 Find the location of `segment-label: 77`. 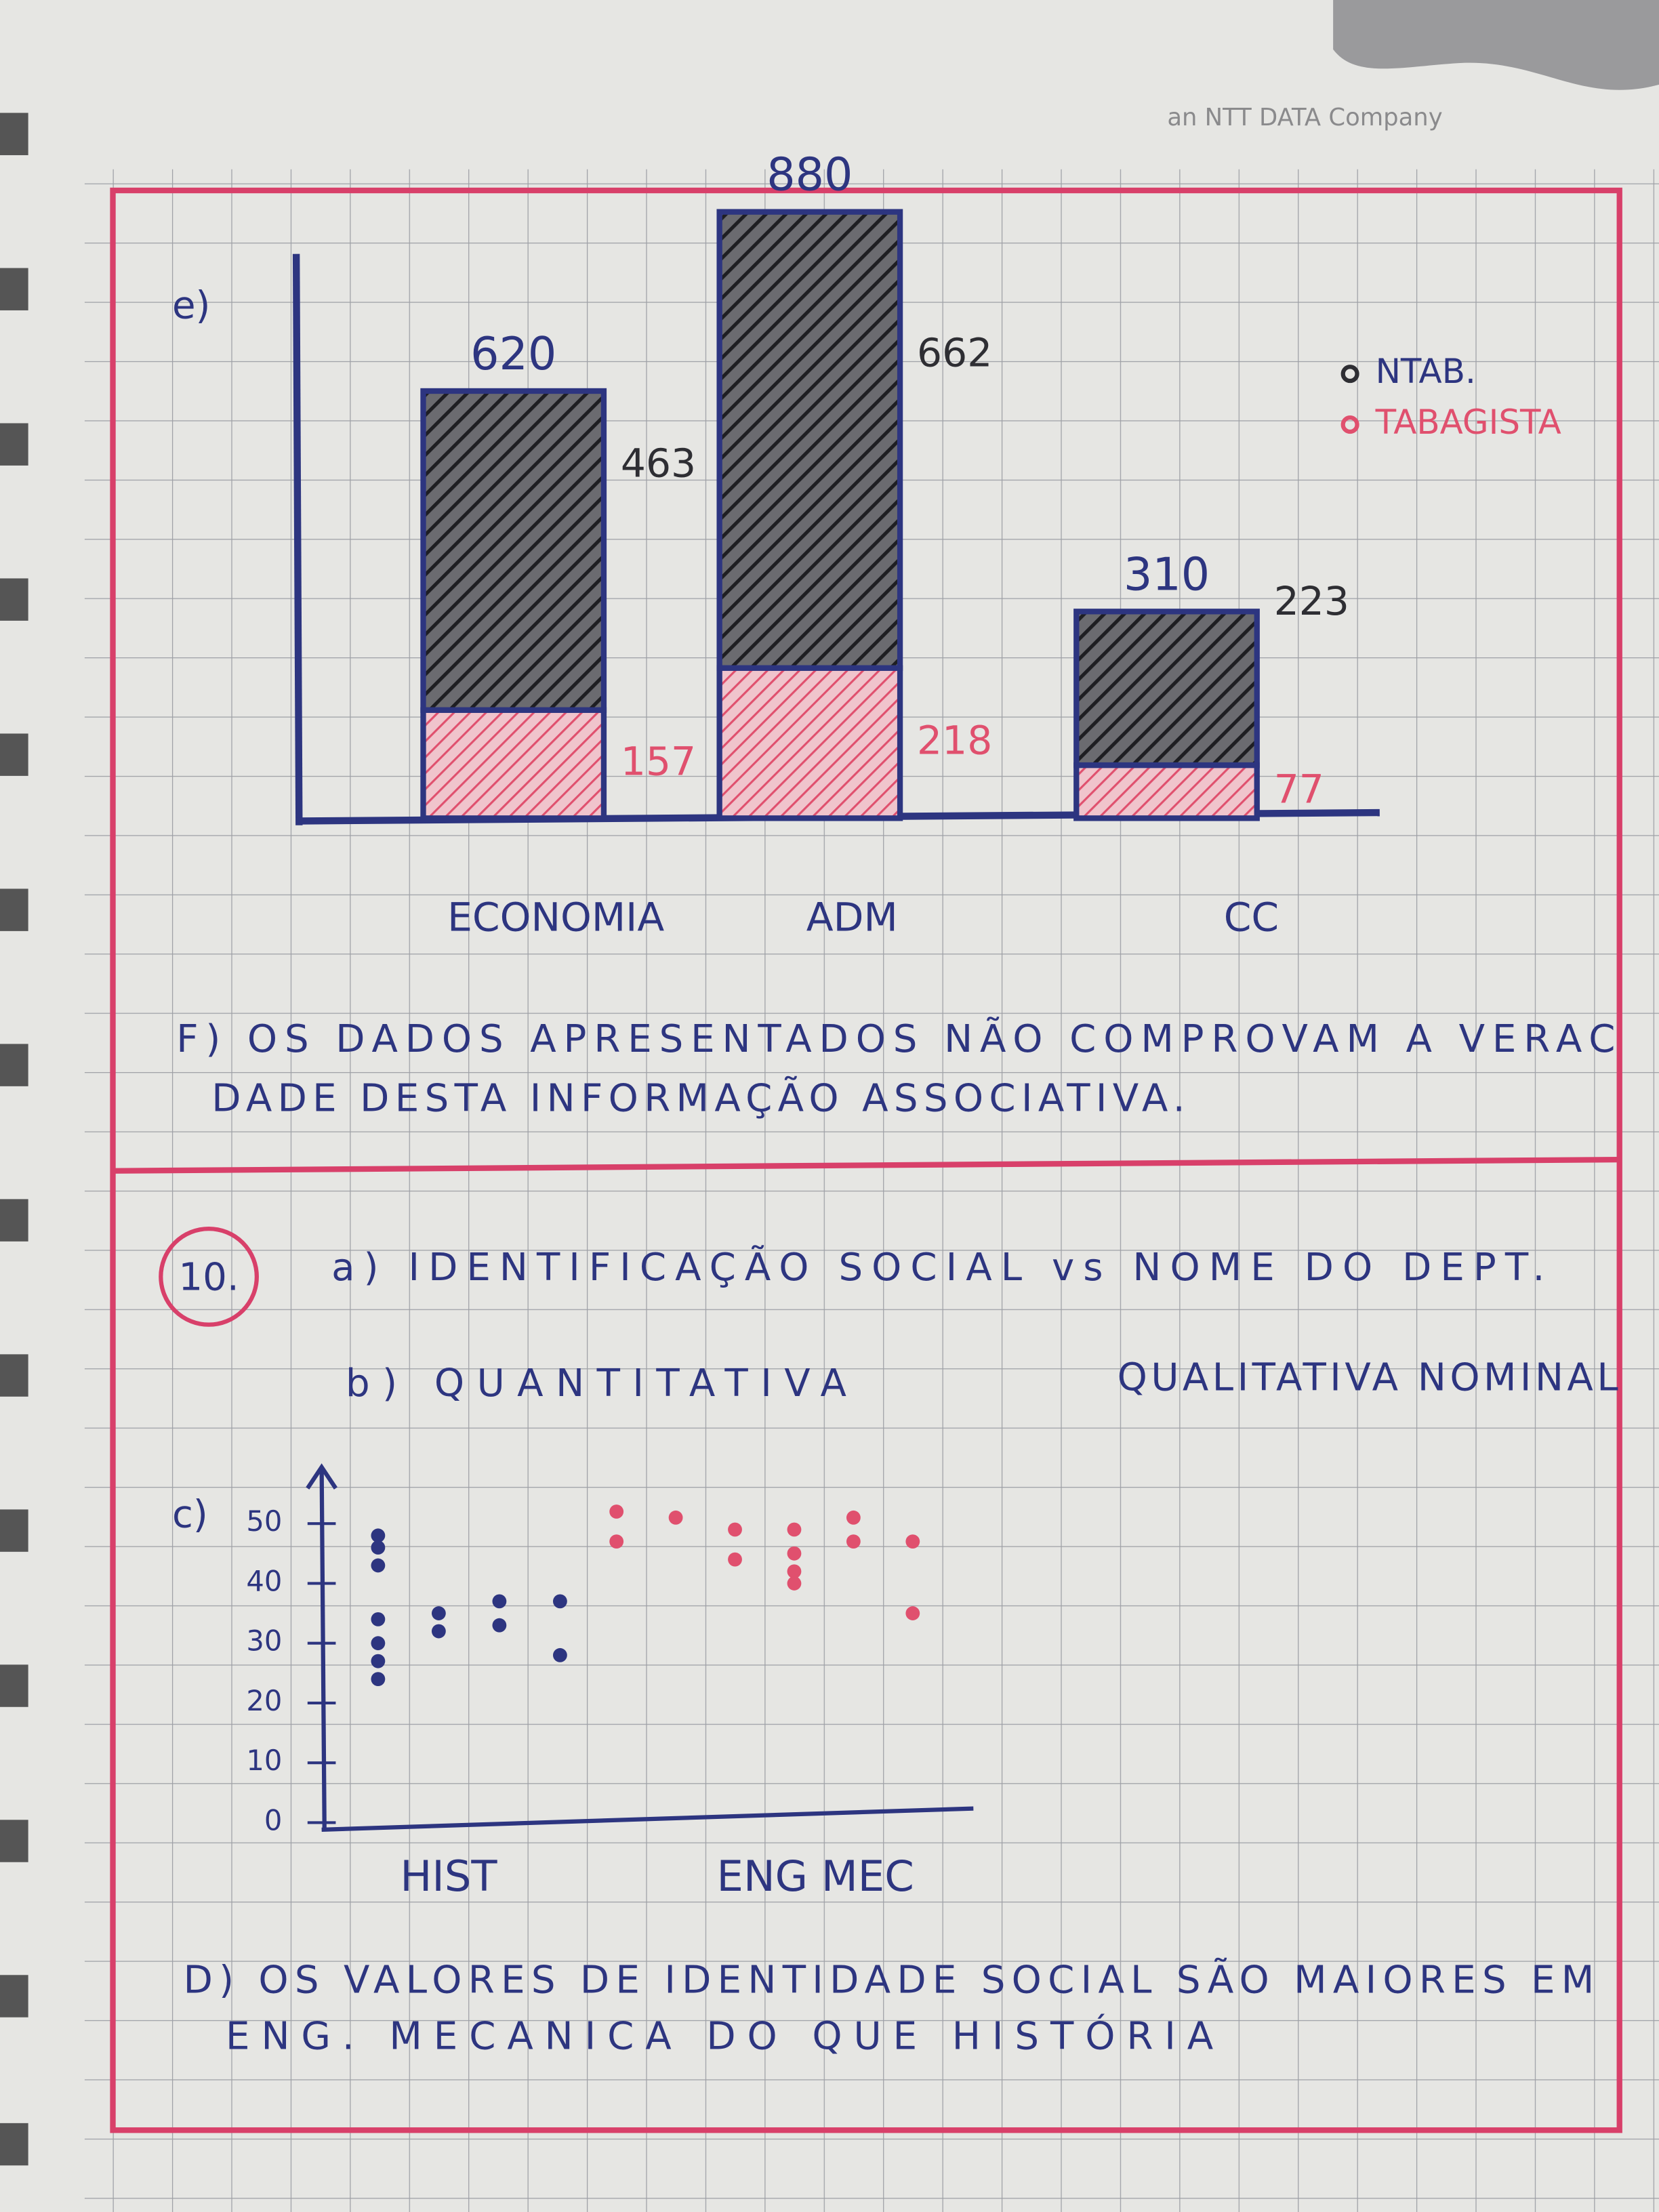

segment-label: 77 is located at coordinates (1299, 789).